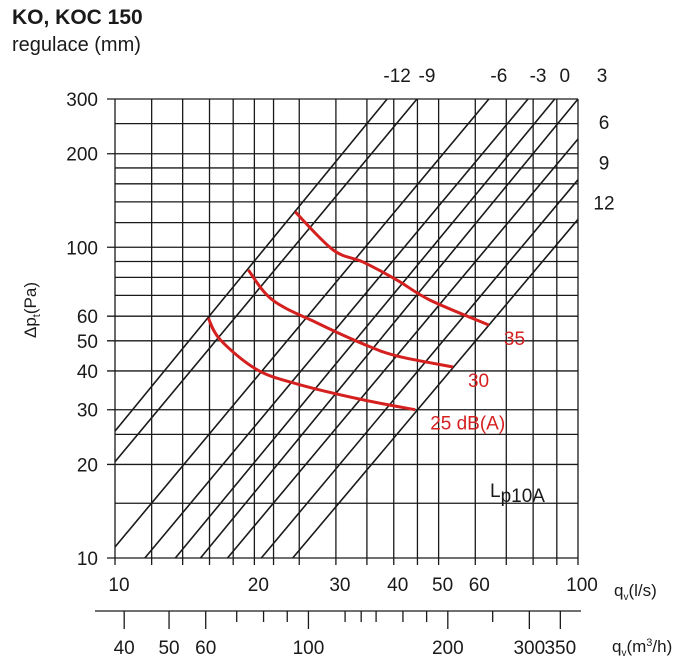 Image resolution: width=698 pixels, height=666 pixels. Describe the element at coordinates (118, 585) in the screenshot. I see `x-tick-label: 10` at that location.